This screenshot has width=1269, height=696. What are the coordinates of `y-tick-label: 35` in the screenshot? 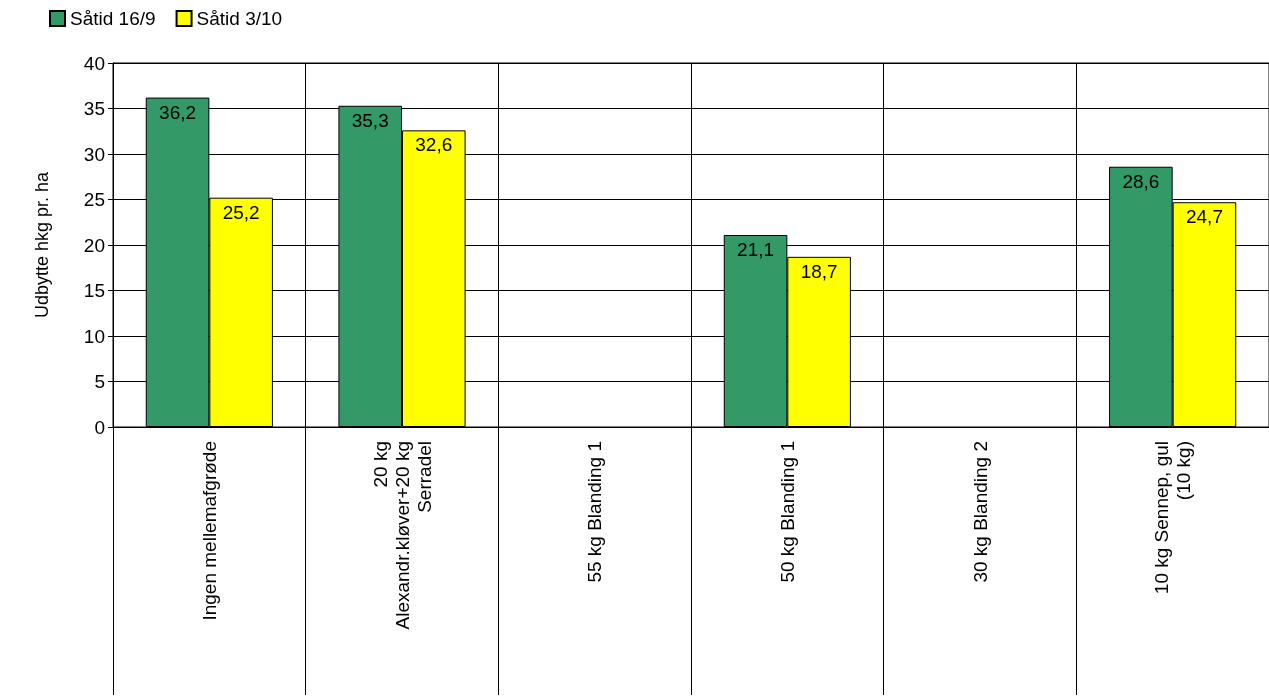 It's located at (94, 108).